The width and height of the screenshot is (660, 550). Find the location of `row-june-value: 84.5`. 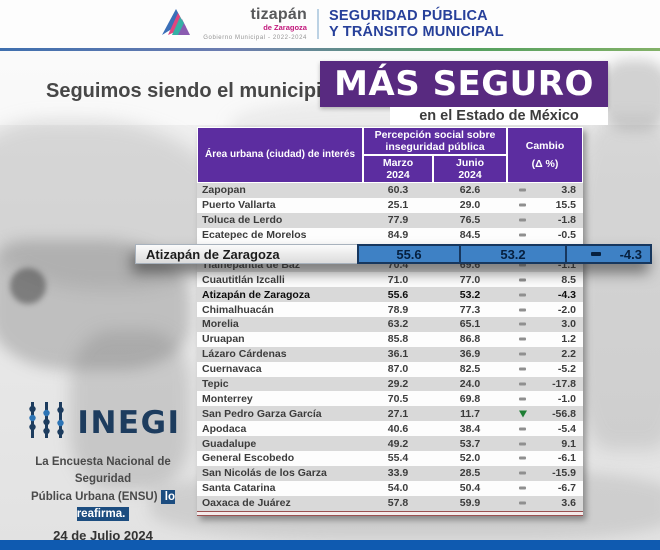

row-june-value: 84.5 is located at coordinates (470, 235).